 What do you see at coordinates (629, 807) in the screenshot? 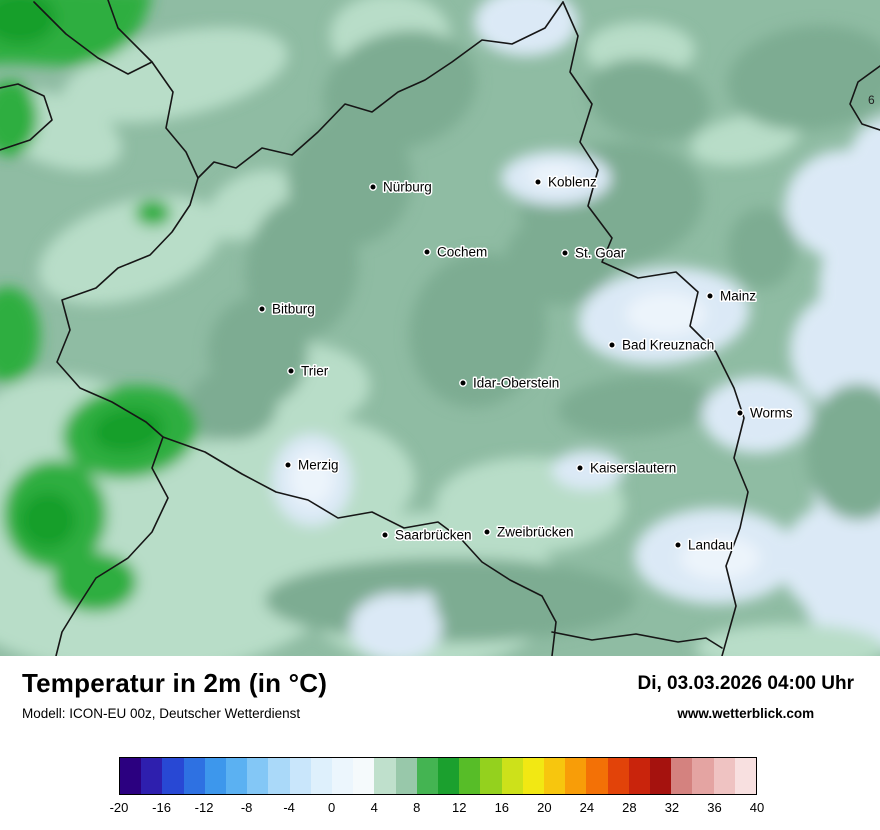
I see `colorbar-tick-label: 28` at bounding box center [629, 807].